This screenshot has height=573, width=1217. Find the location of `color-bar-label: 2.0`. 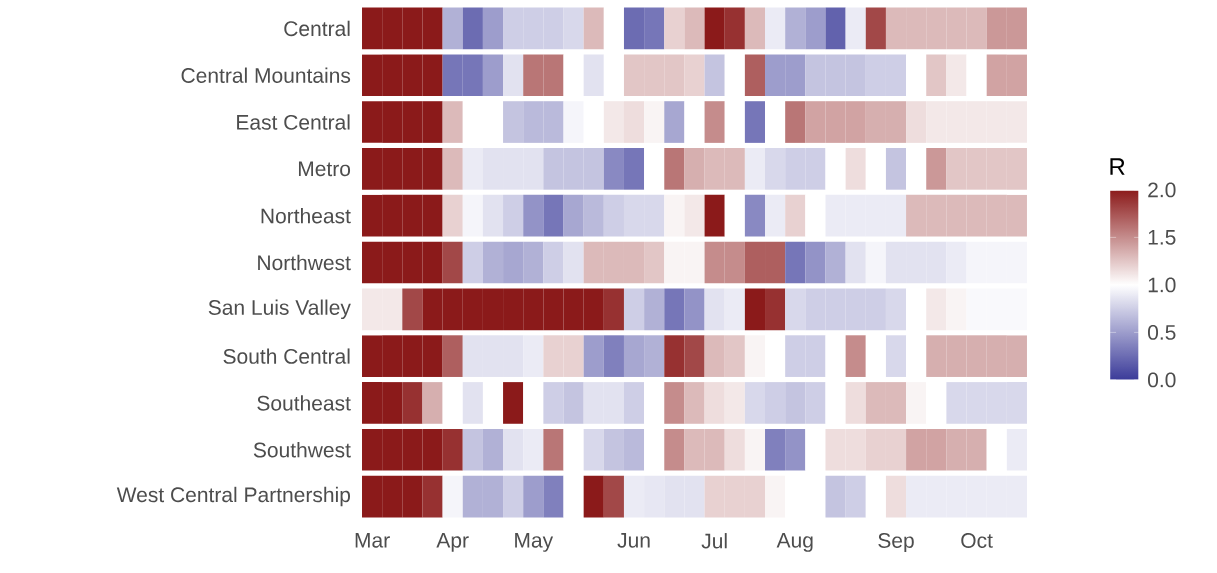

color-bar-label: 2.0 is located at coordinates (1162, 190).